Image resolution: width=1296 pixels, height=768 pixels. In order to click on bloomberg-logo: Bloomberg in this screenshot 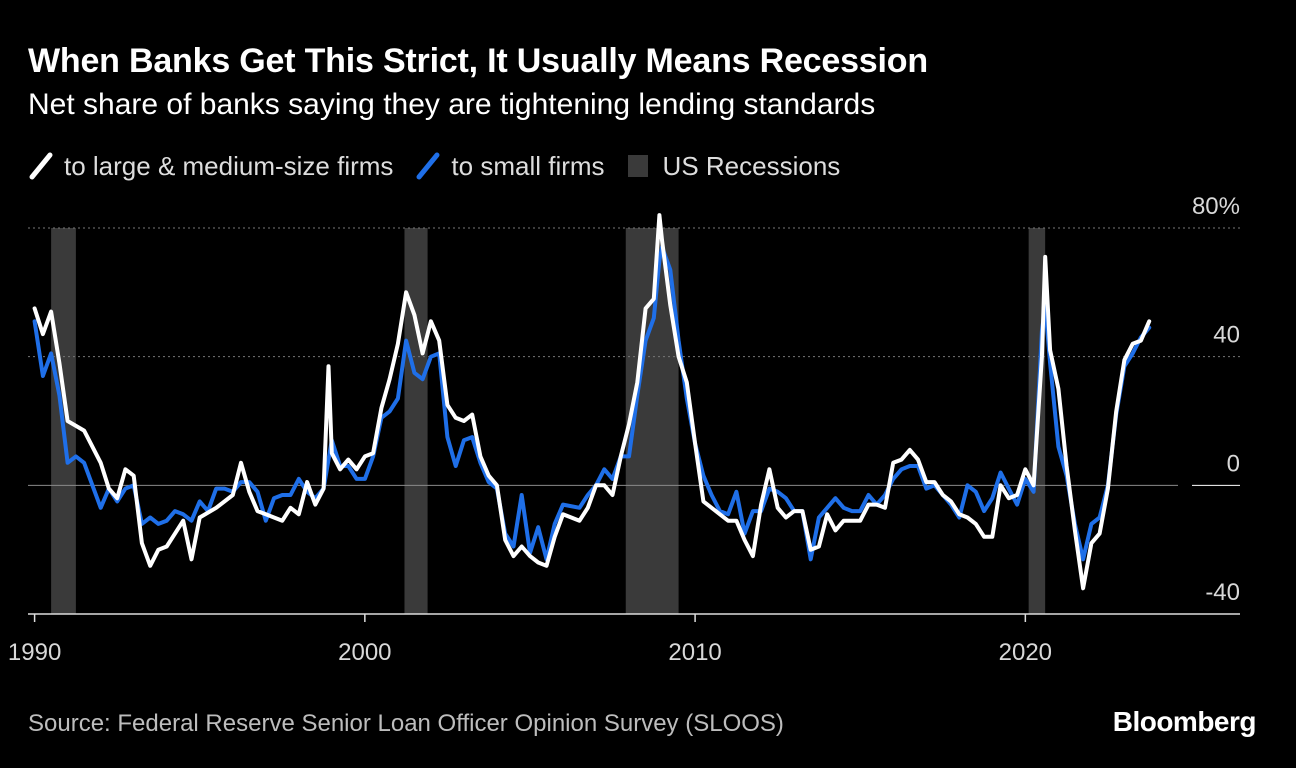, I will do `click(1184, 721)`.